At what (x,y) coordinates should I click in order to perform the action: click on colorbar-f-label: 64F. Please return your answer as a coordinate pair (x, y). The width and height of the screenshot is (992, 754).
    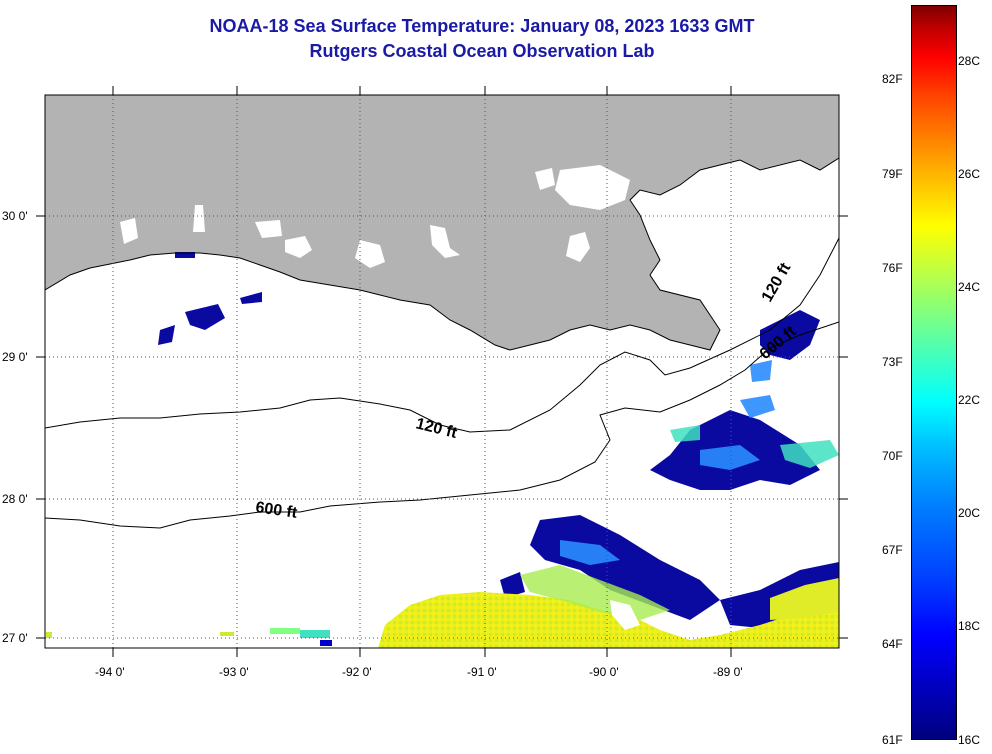
    Looking at the image, I should click on (892, 644).